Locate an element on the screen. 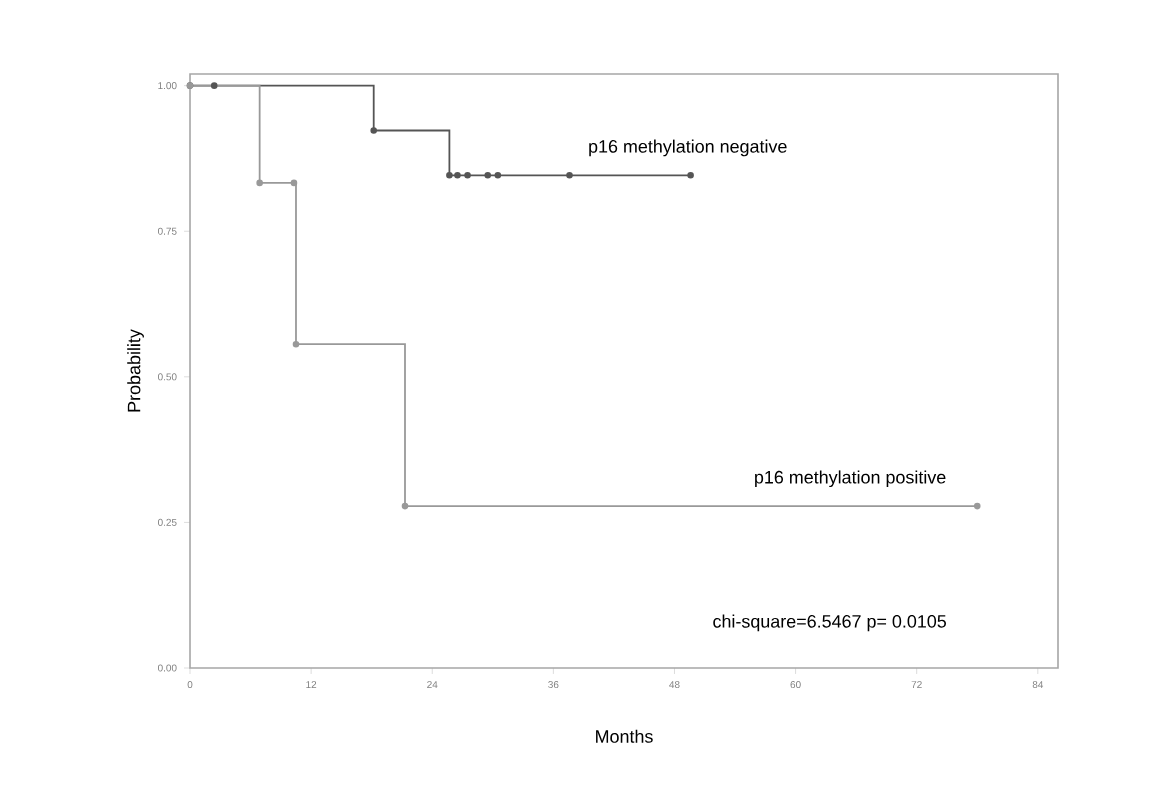  series-label: p16 methylation positive is located at coordinates (850, 479).